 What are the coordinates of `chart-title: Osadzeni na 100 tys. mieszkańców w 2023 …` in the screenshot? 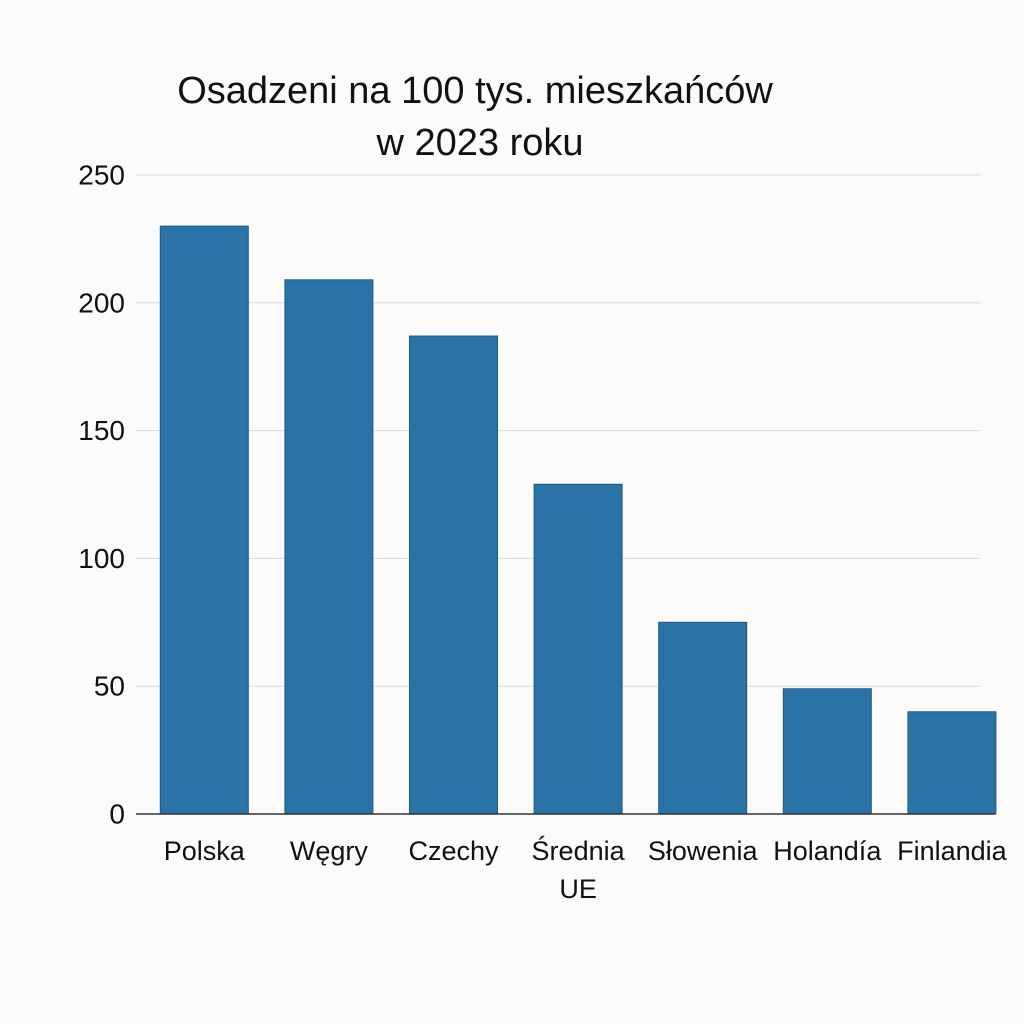 It's located at (475, 117).